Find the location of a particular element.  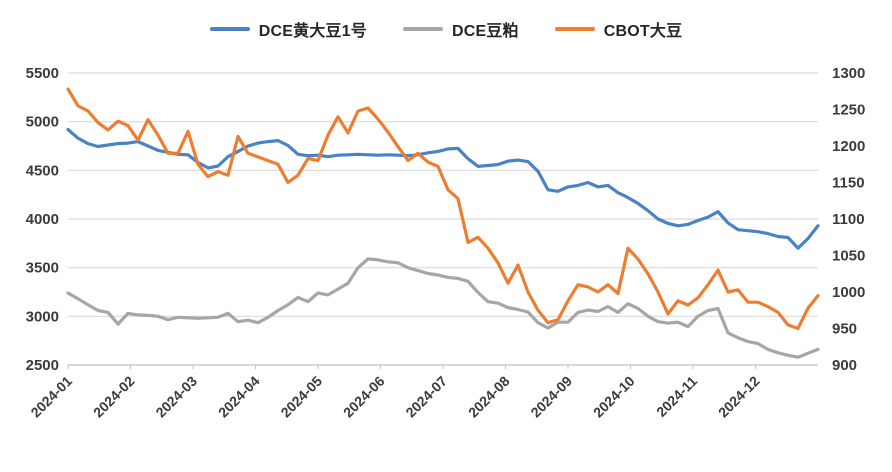

x-axis-tick-label: 2024-11 is located at coordinates (676, 396).